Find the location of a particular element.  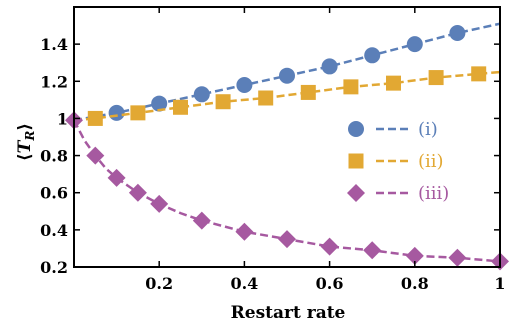

y-tick-label: 1.2 is located at coordinates (54, 81).